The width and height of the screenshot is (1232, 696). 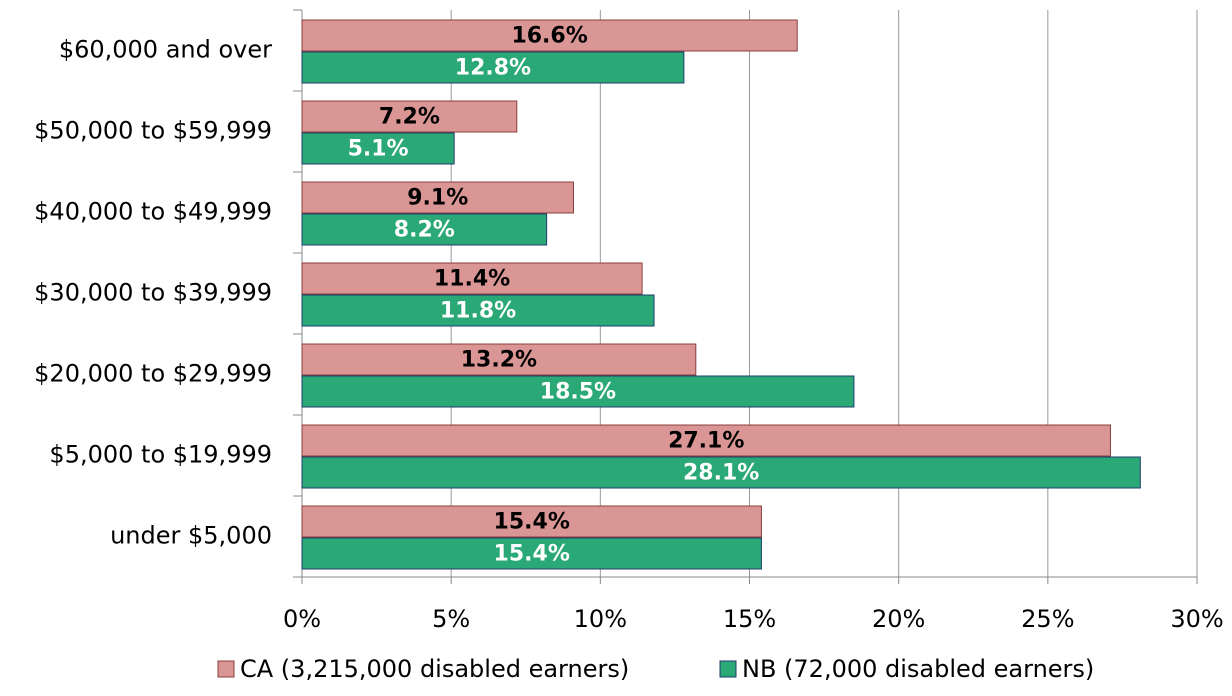 I want to click on x-tick-label: 15%, so click(x=749, y=619).